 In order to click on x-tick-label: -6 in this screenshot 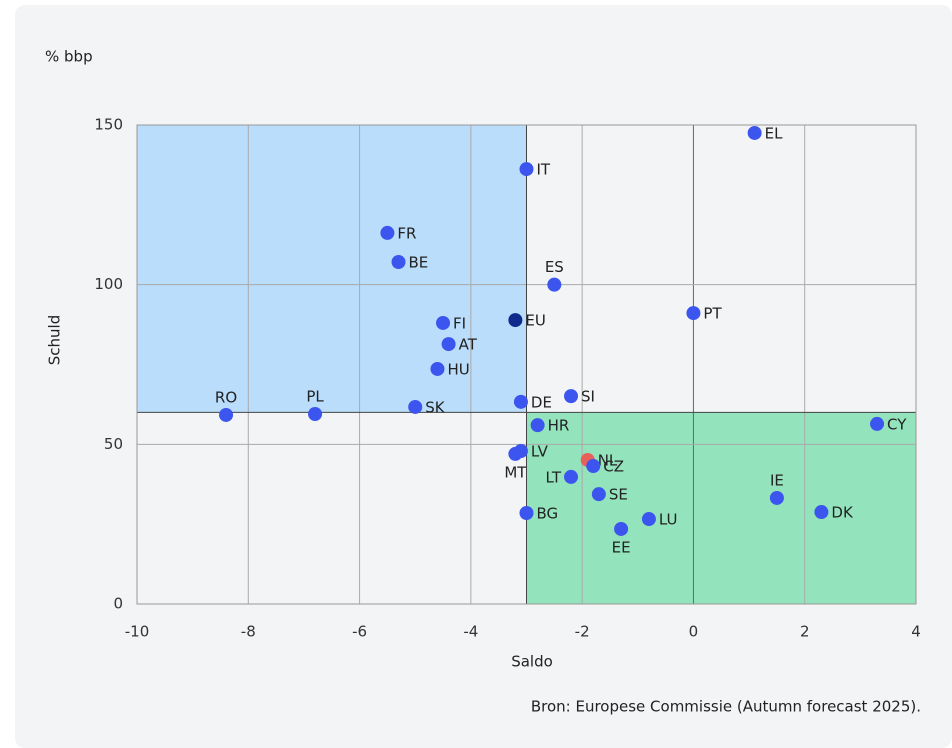, I will do `click(359, 632)`.